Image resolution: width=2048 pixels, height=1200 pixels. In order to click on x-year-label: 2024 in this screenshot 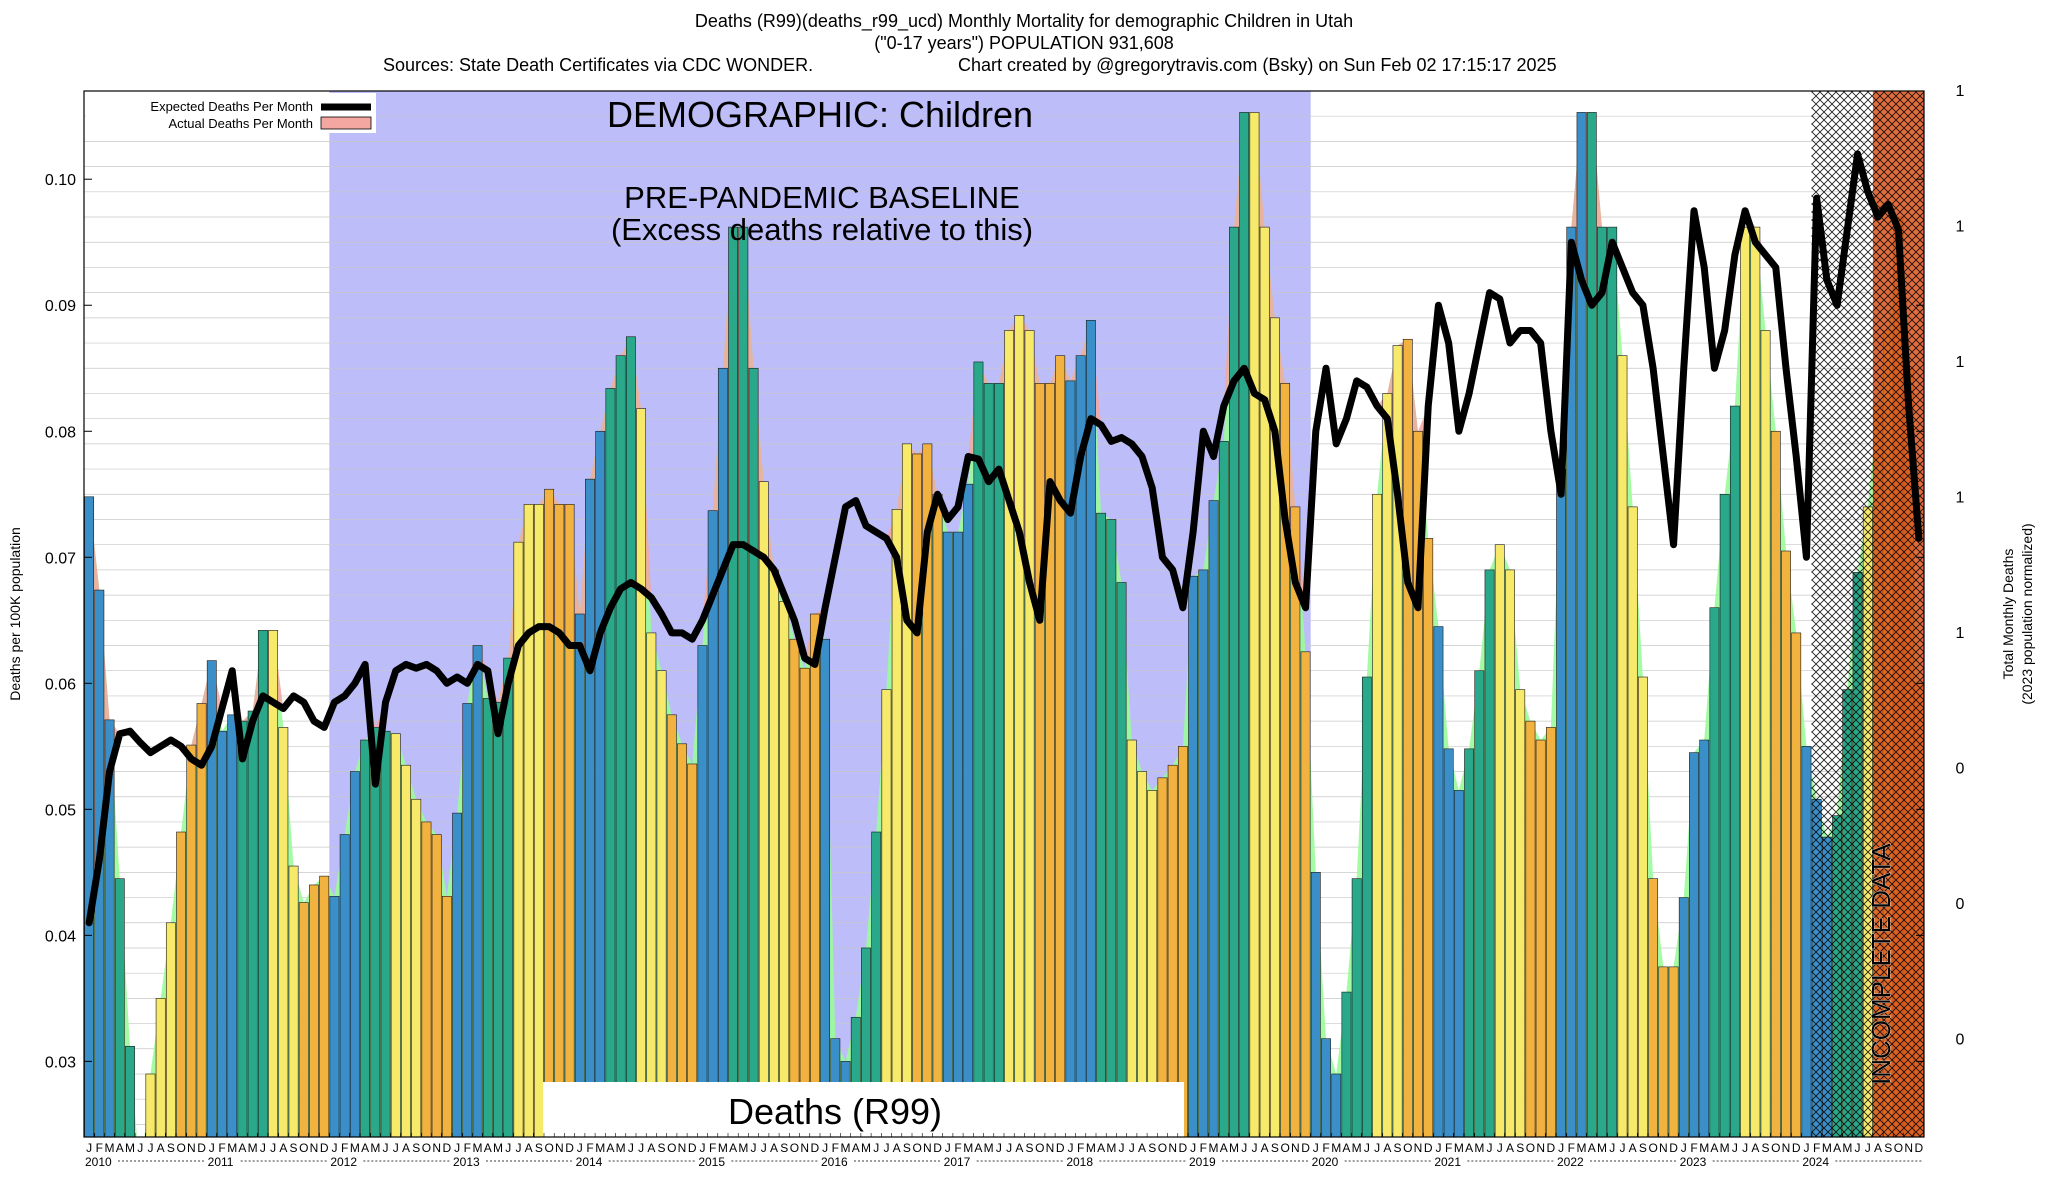, I will do `click(1815, 1162)`.